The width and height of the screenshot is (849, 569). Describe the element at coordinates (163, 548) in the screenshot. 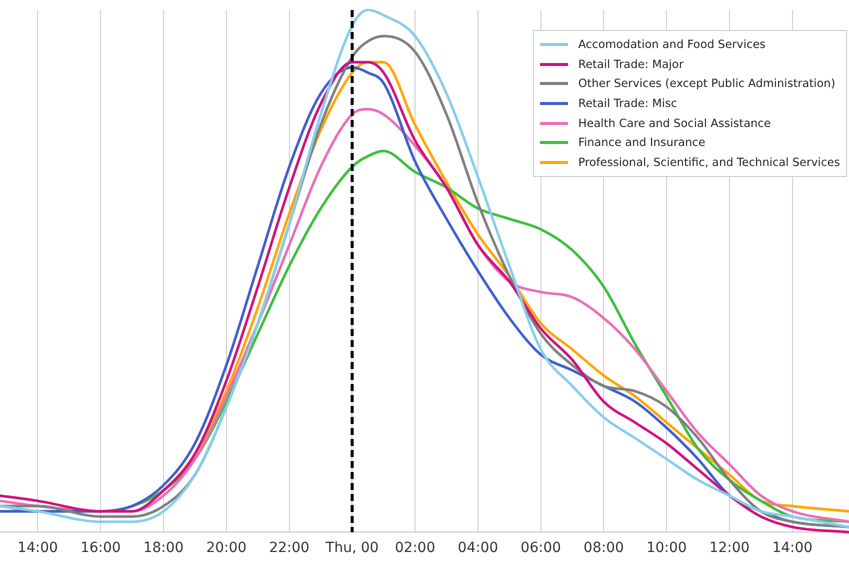

I see `x-tick-label: 18:00` at that location.